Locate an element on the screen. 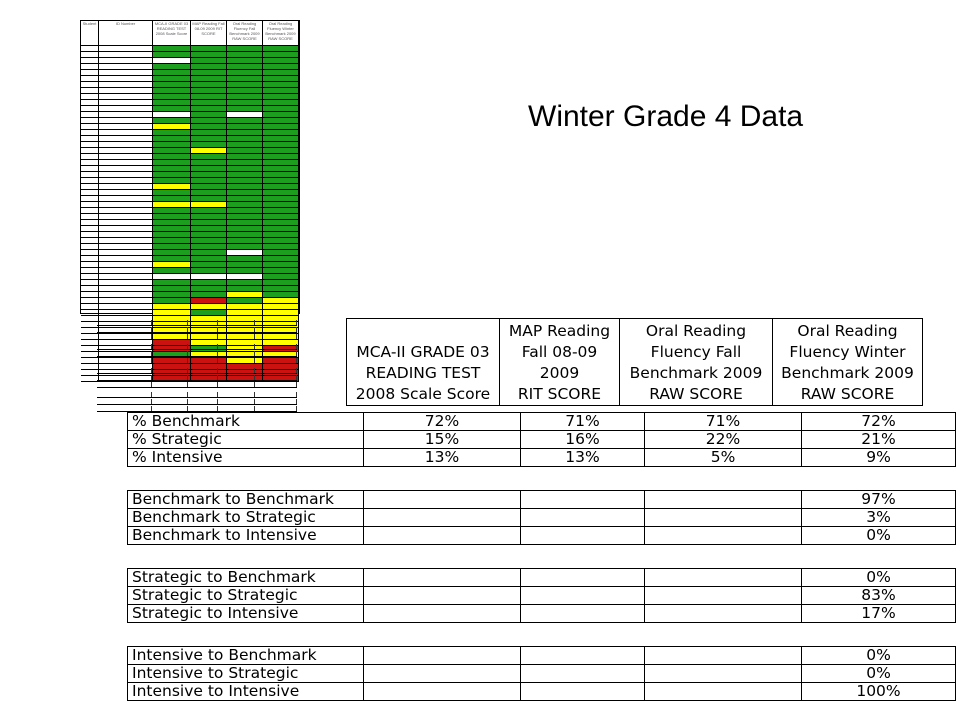 The width and height of the screenshot is (960, 720). row-label: Intensive to Intensive is located at coordinates (245, 691).